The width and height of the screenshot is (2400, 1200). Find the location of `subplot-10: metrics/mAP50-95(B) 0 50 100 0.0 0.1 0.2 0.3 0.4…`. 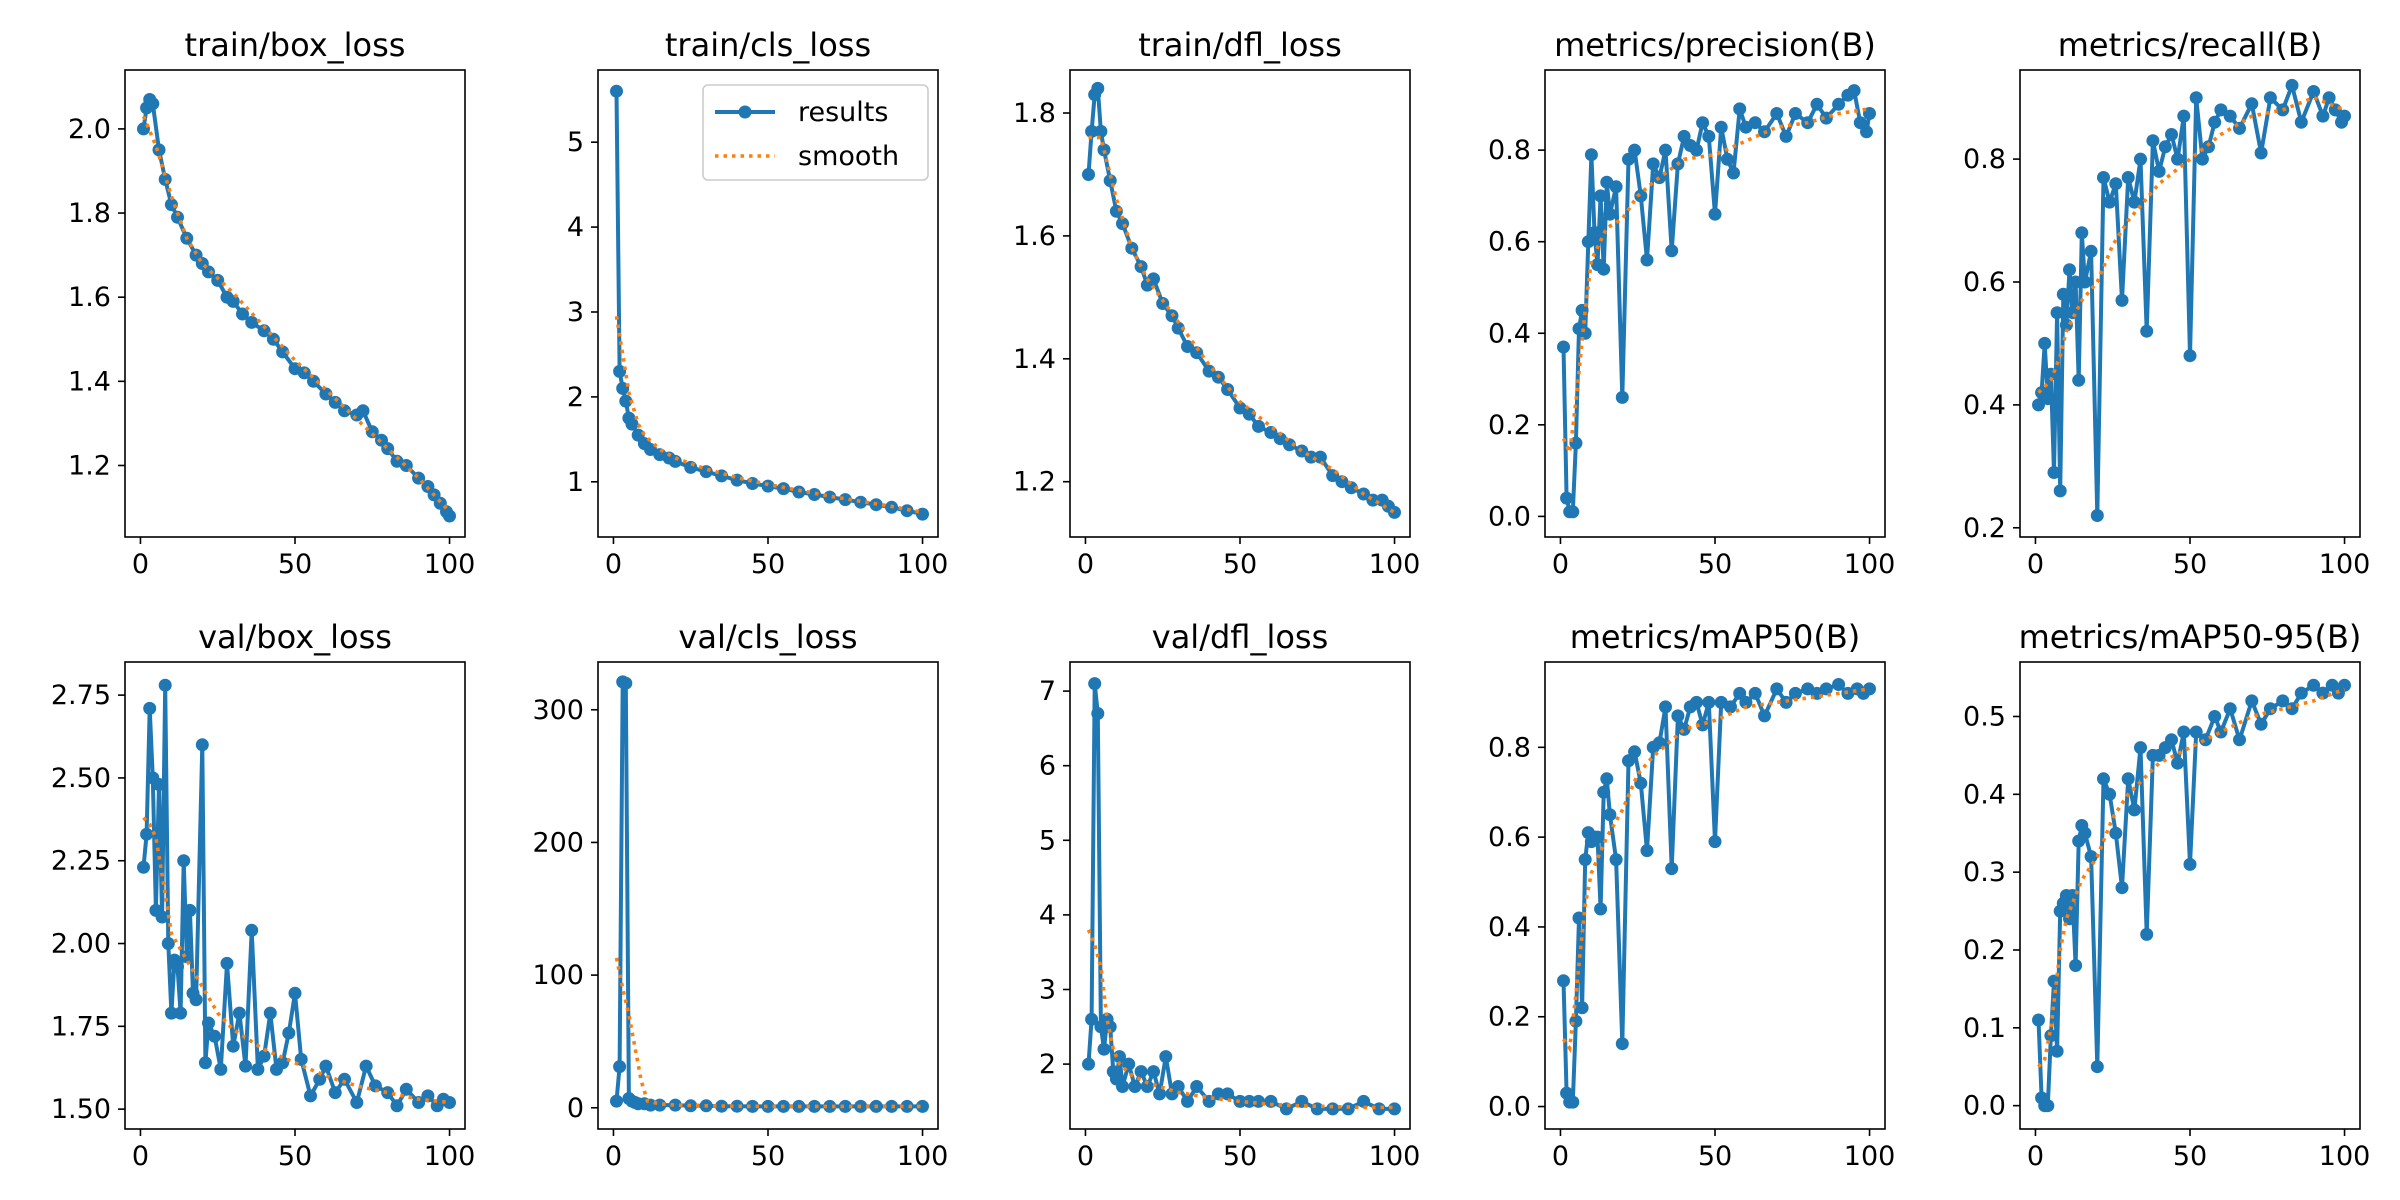

subplot-10: metrics/mAP50-95(B) 0 50 100 0.0 0.1 0.2 0.3 0.4… is located at coordinates (2166, 895).